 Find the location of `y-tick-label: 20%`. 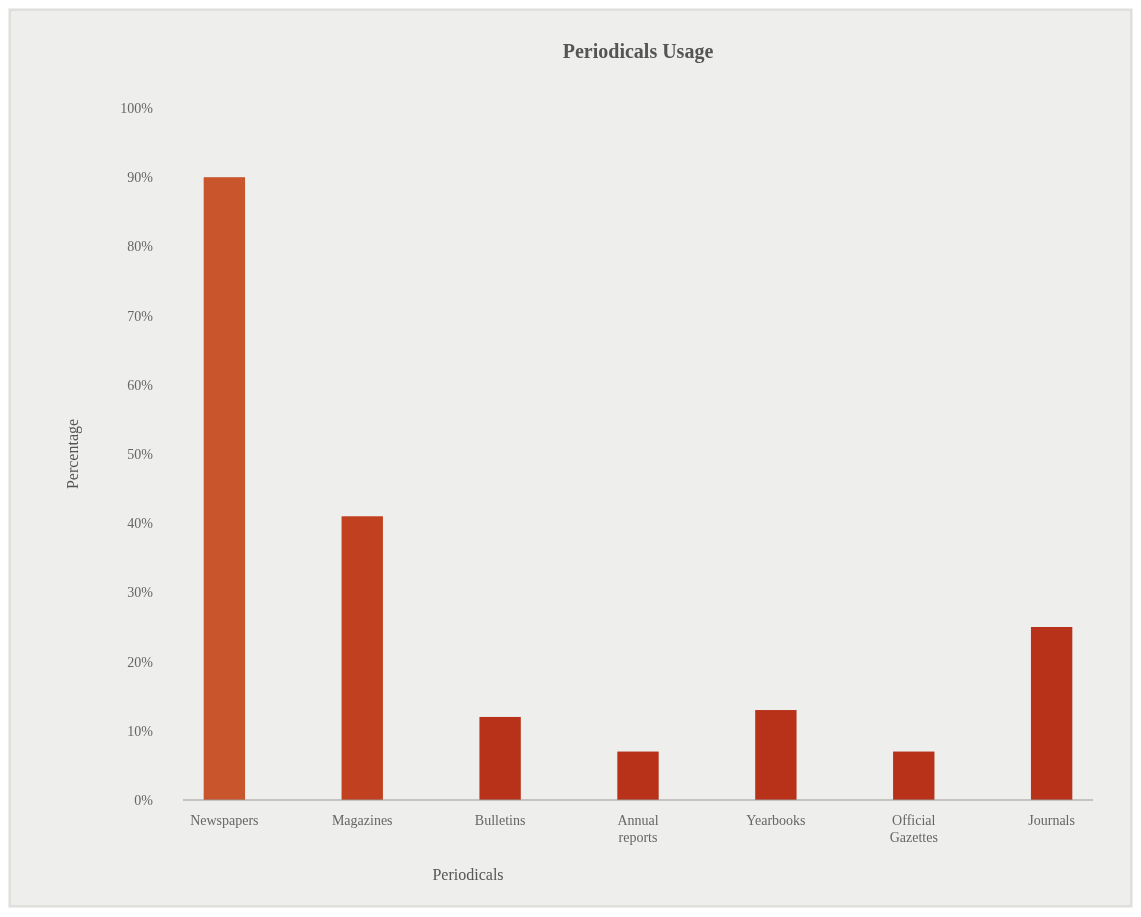

y-tick-label: 20% is located at coordinates (140, 662).